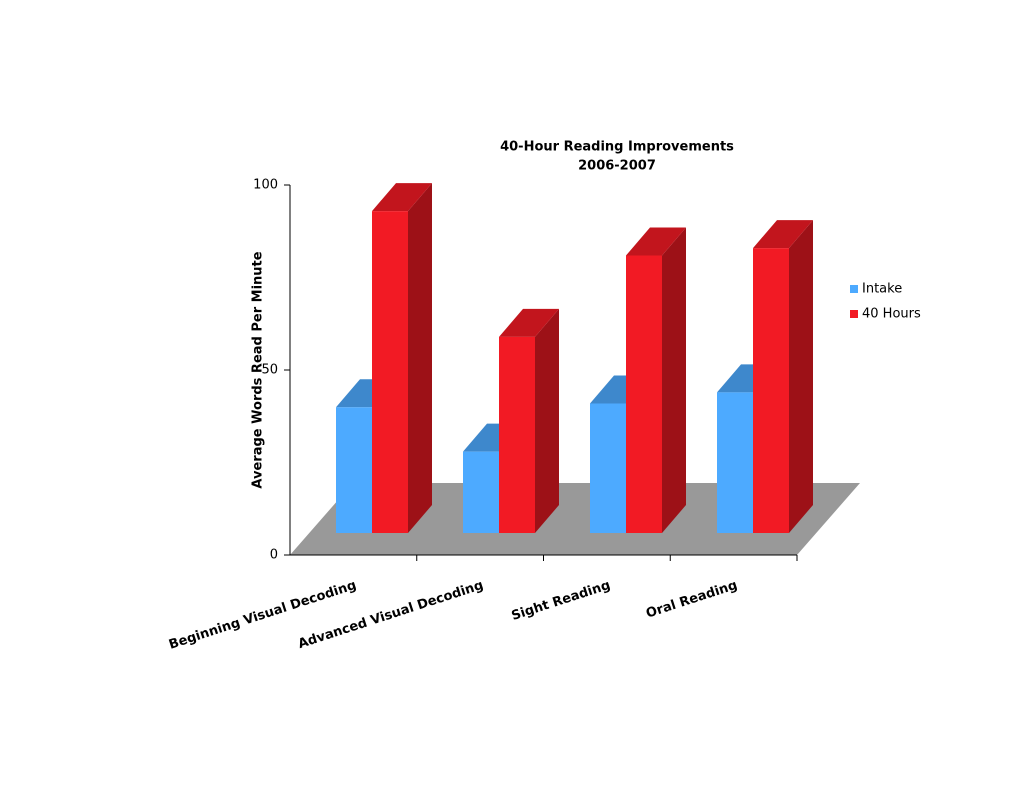 This screenshot has height=791, width=1024. Describe the element at coordinates (269, 370) in the screenshot. I see `y-tick-label: 50` at that location.